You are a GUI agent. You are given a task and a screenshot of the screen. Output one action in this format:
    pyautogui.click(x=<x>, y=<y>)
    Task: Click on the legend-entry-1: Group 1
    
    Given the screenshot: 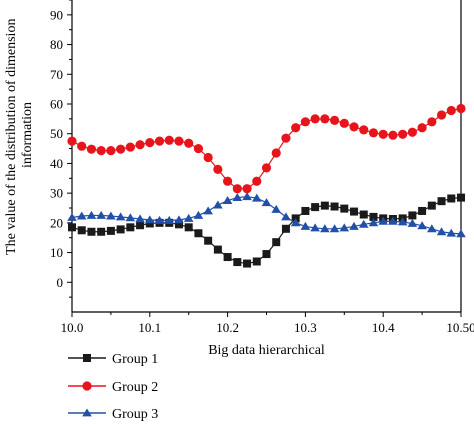 What is the action you would take?
    pyautogui.click(x=113, y=359)
    